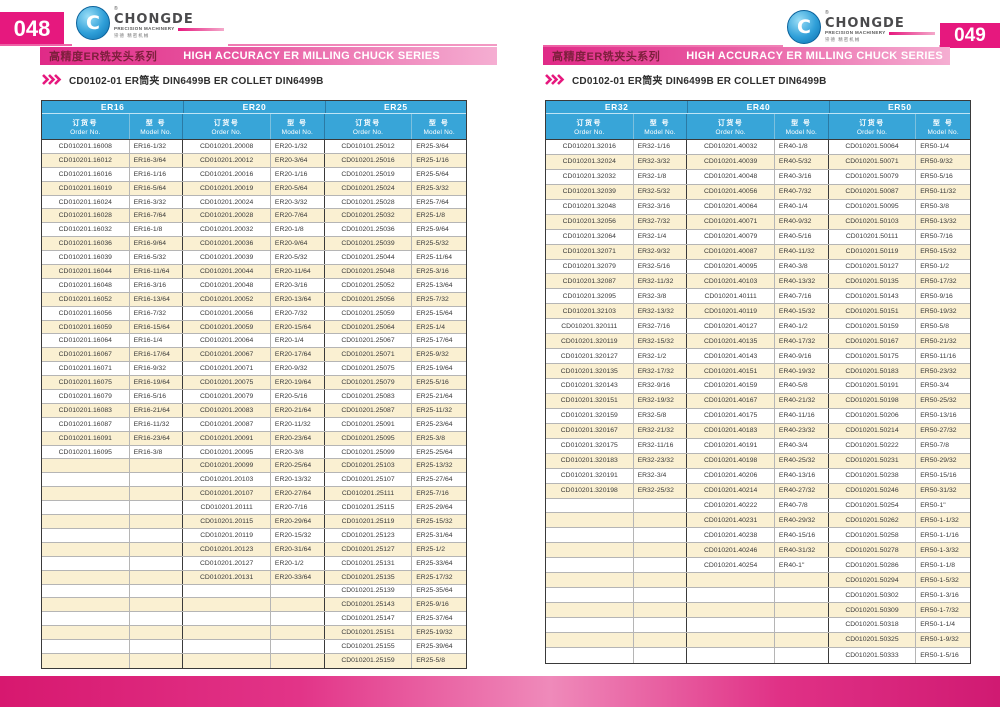  What do you see at coordinates (873, 460) in the screenshot?
I see `table-cell: CD010201.50231` at bounding box center [873, 460].